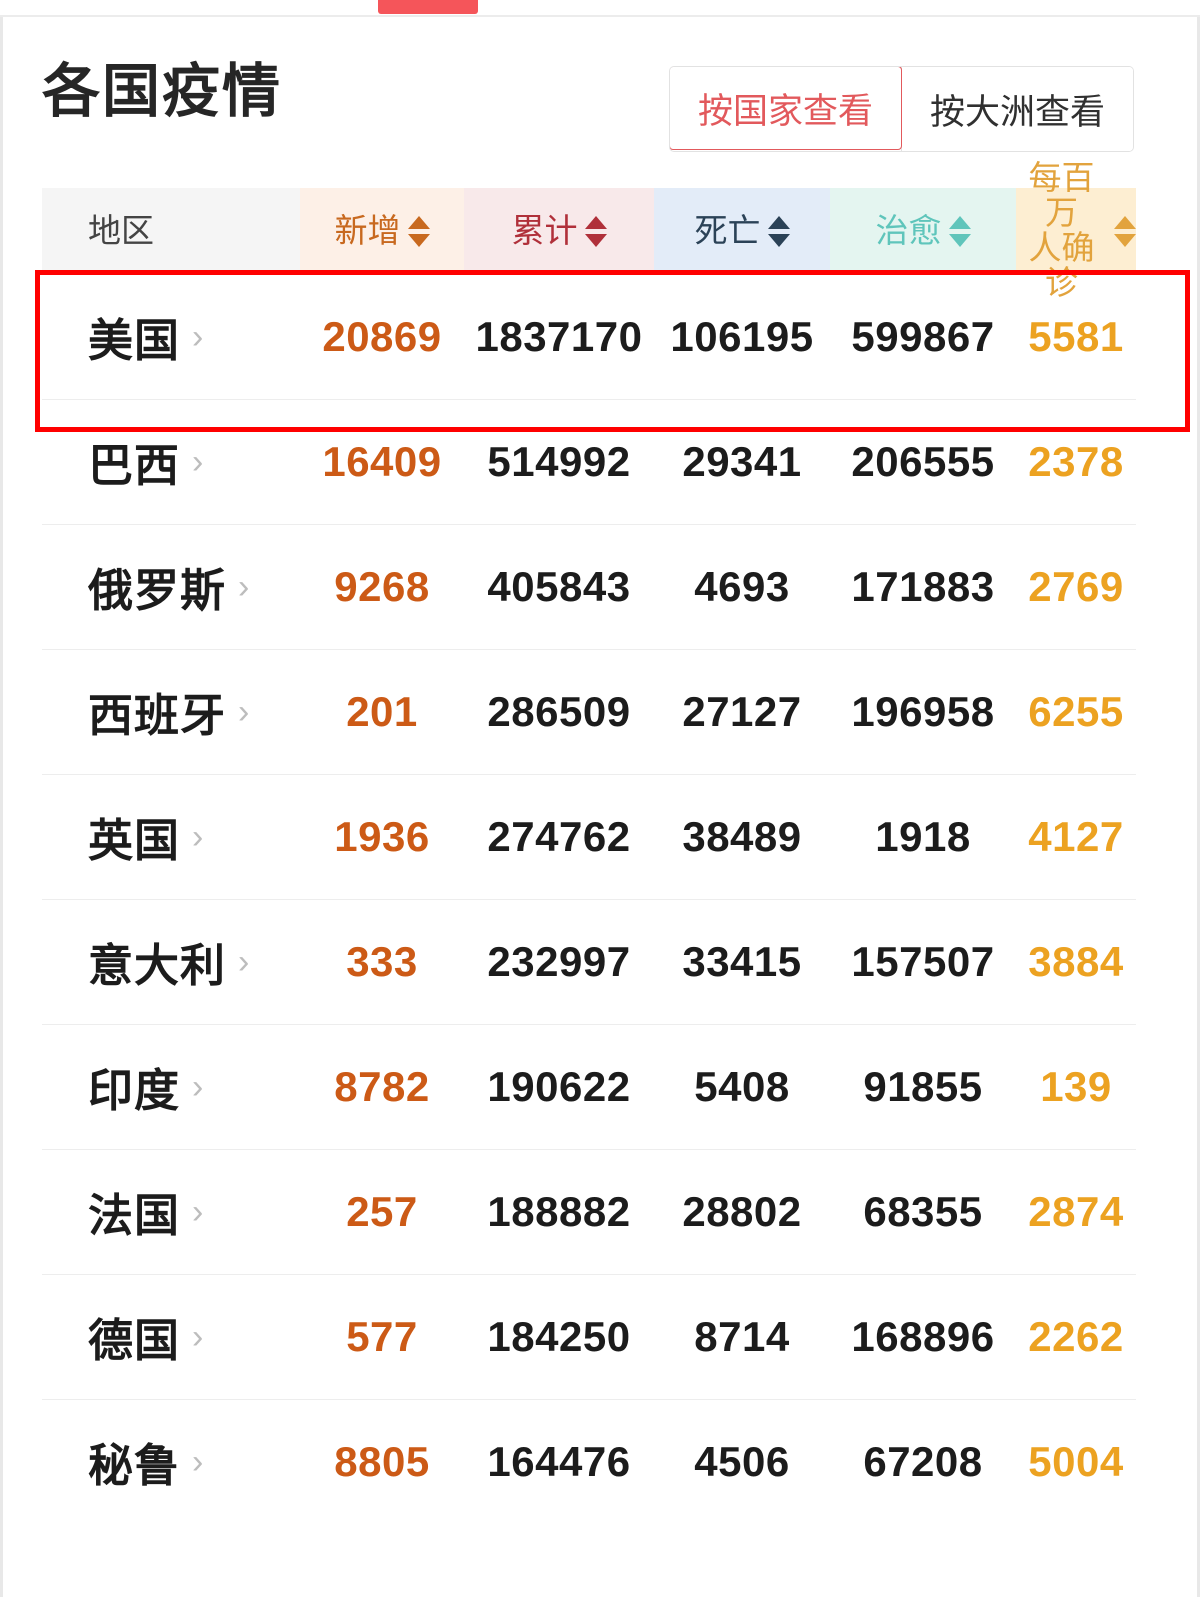 The image size is (1200, 1597). I want to click on cell-region: 法国 ›, so click(171, 1211).